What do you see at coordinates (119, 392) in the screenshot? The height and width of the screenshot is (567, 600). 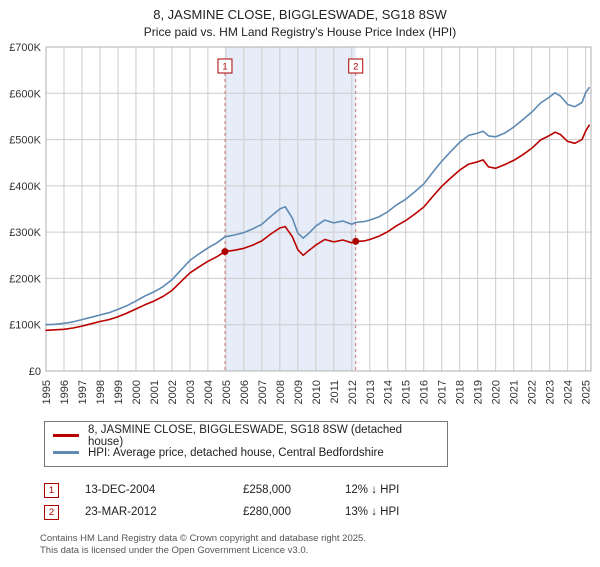 I see `x-axis-label: 1999` at bounding box center [119, 392].